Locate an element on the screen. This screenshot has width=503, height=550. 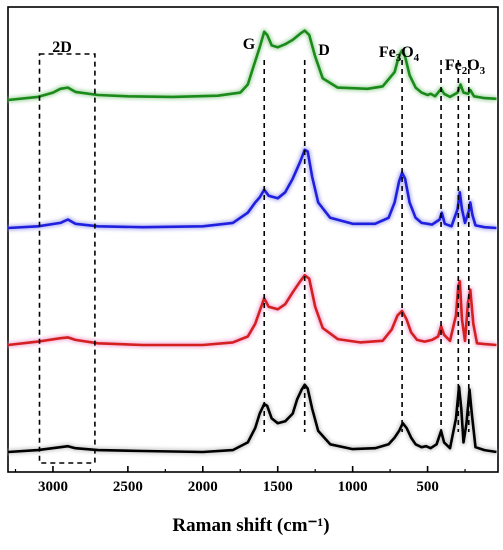
annotation-fe2o3: Fe2O3 is located at coordinates (465, 67).